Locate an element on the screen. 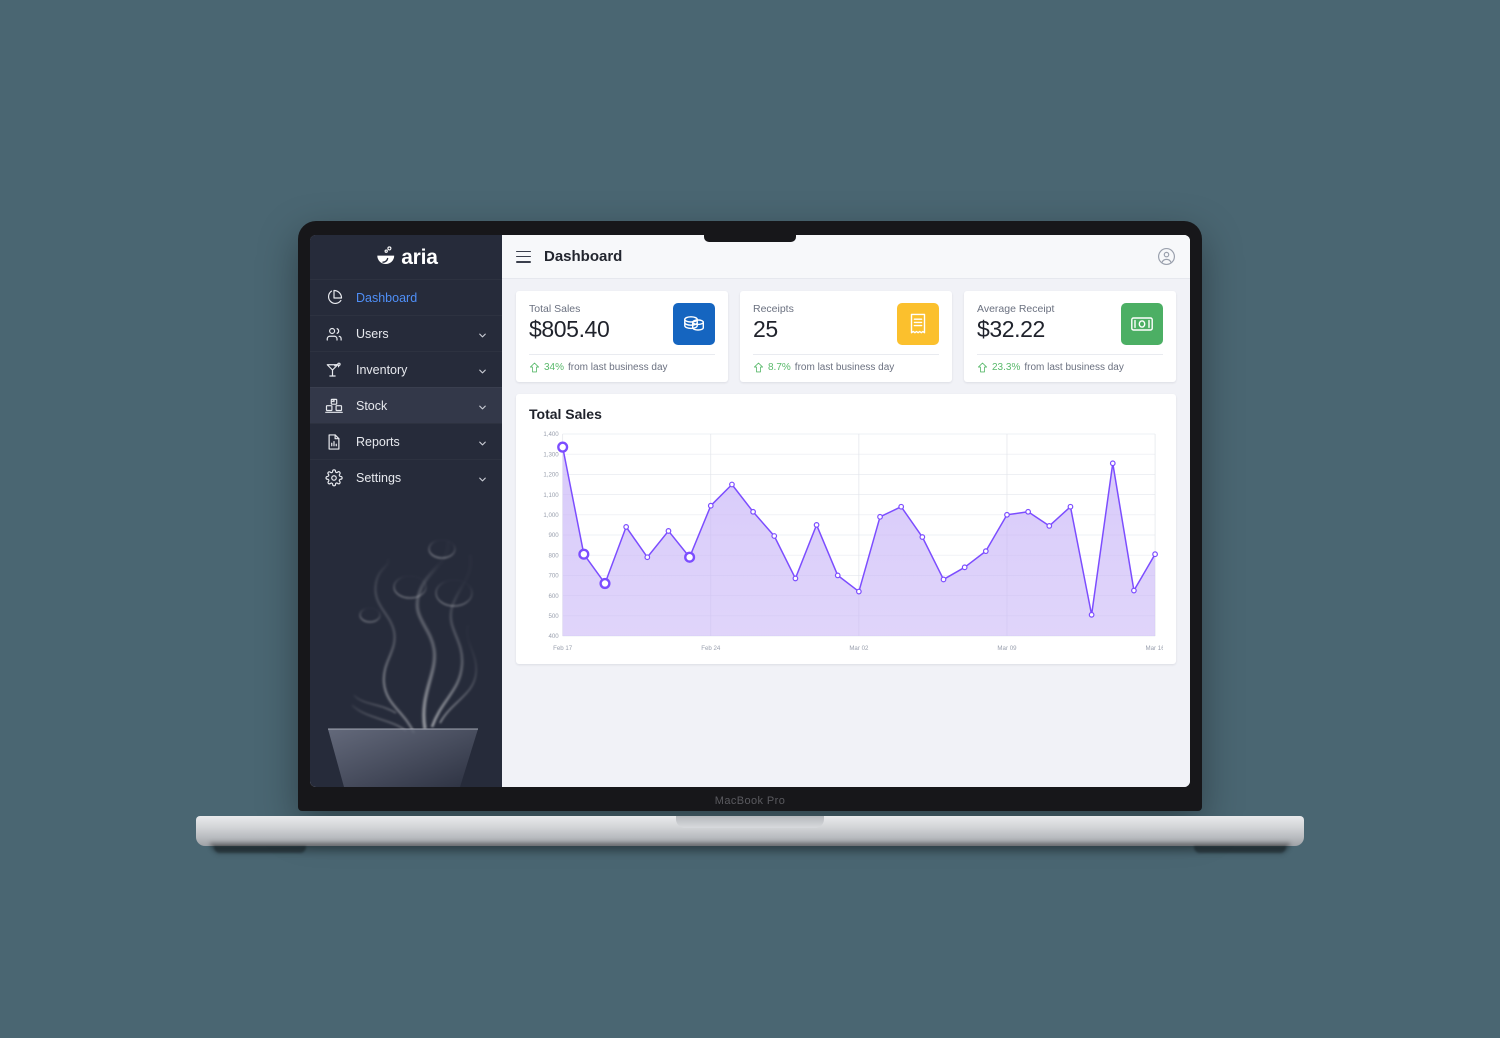  card-change: 23.3% from last business day is located at coordinates (1070, 367).